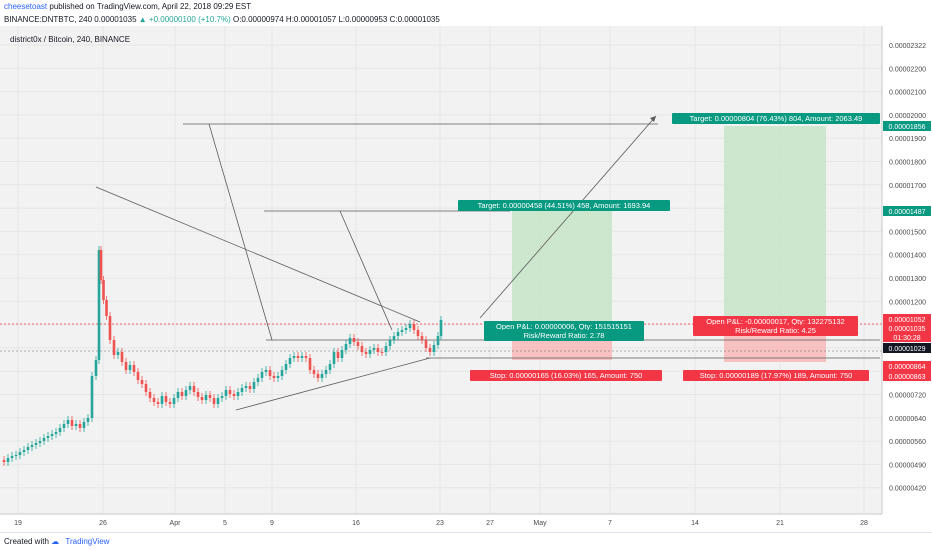  I want to click on pnl-label-2-bg, so click(775, 321).